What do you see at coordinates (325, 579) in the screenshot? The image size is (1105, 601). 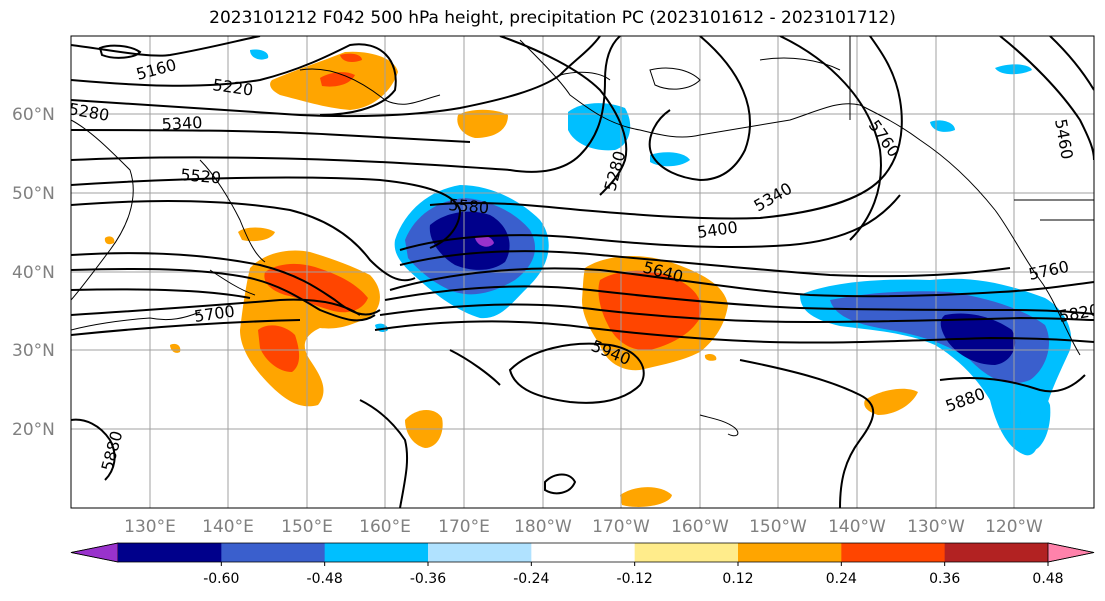 I see `colorbar-tick-label: -0.48` at bounding box center [325, 579].